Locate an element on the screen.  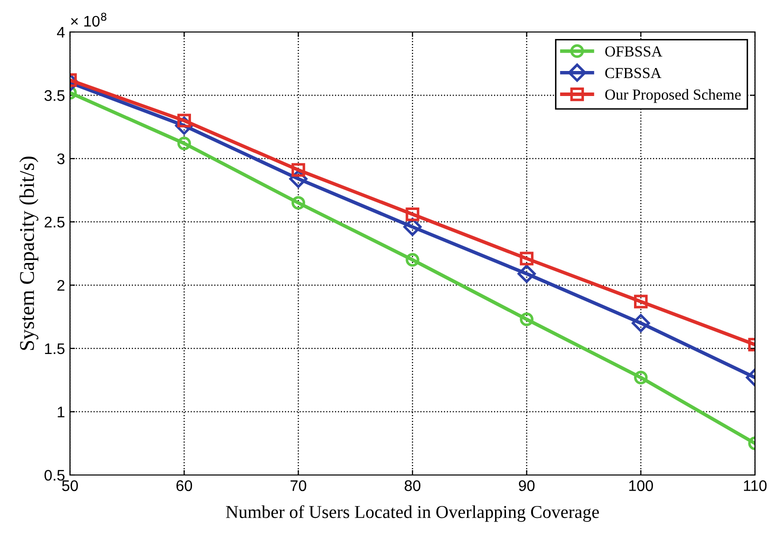
legend-label: CFBSSA is located at coordinates (633, 73).